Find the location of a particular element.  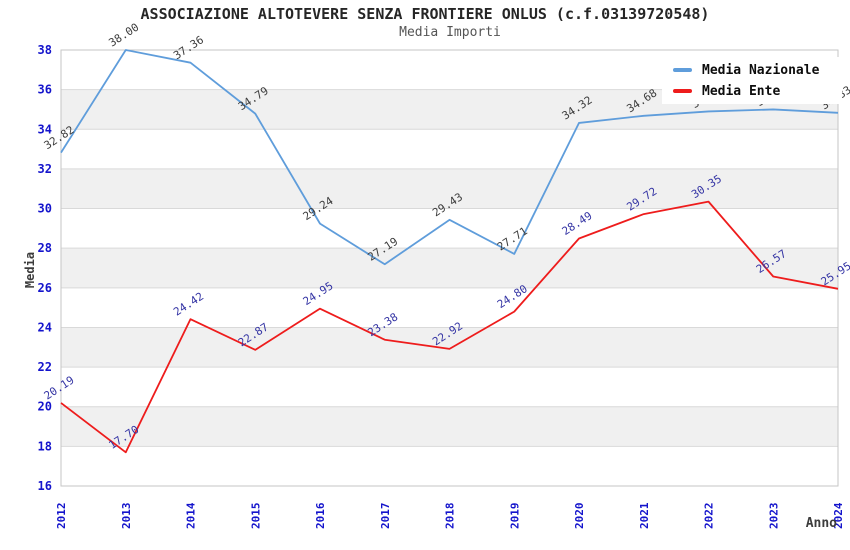

media-ente-line-swatch-icon is located at coordinates (682, 91).